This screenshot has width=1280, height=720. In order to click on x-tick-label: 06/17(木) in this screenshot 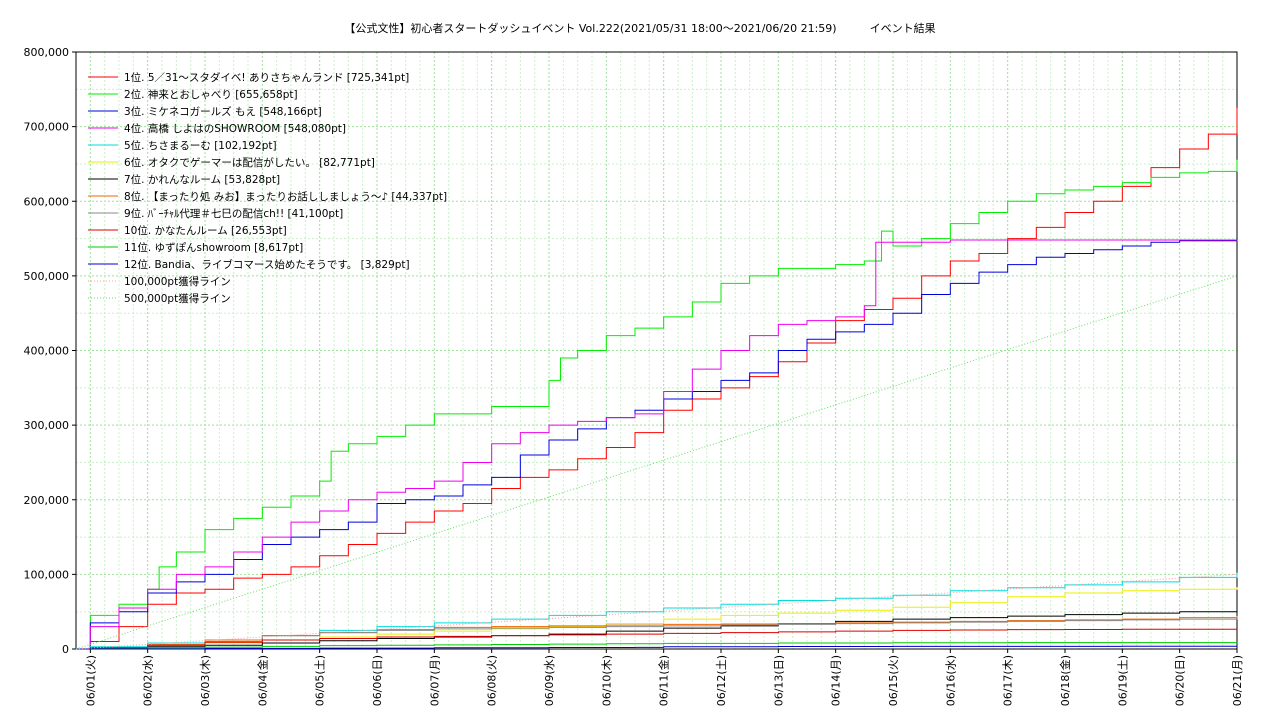, I will do `click(1008, 680)`.